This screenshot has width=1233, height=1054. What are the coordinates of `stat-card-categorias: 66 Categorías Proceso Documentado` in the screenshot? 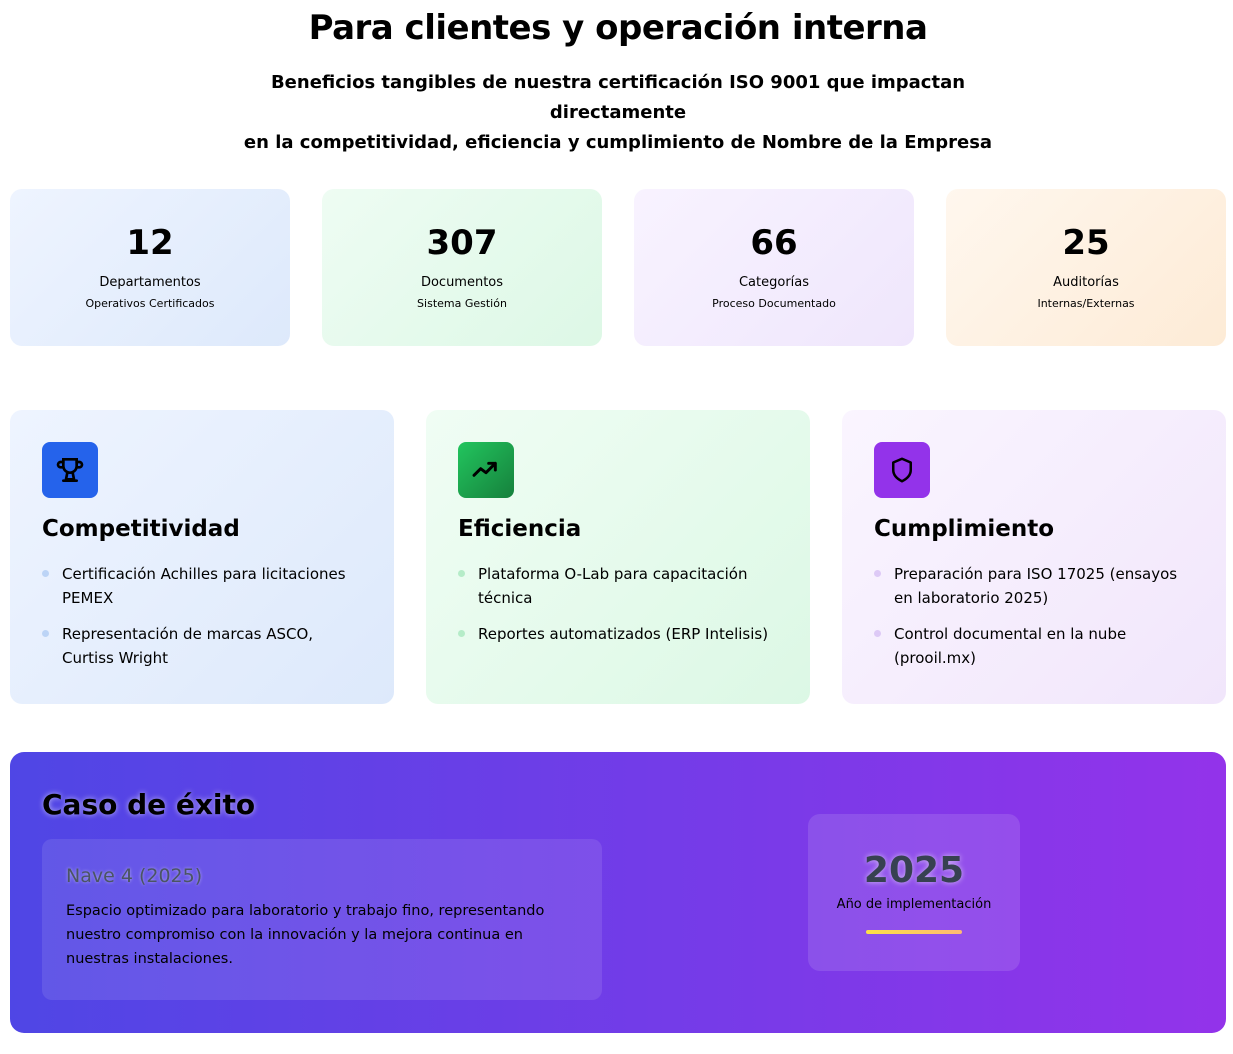 It's located at (774, 267).